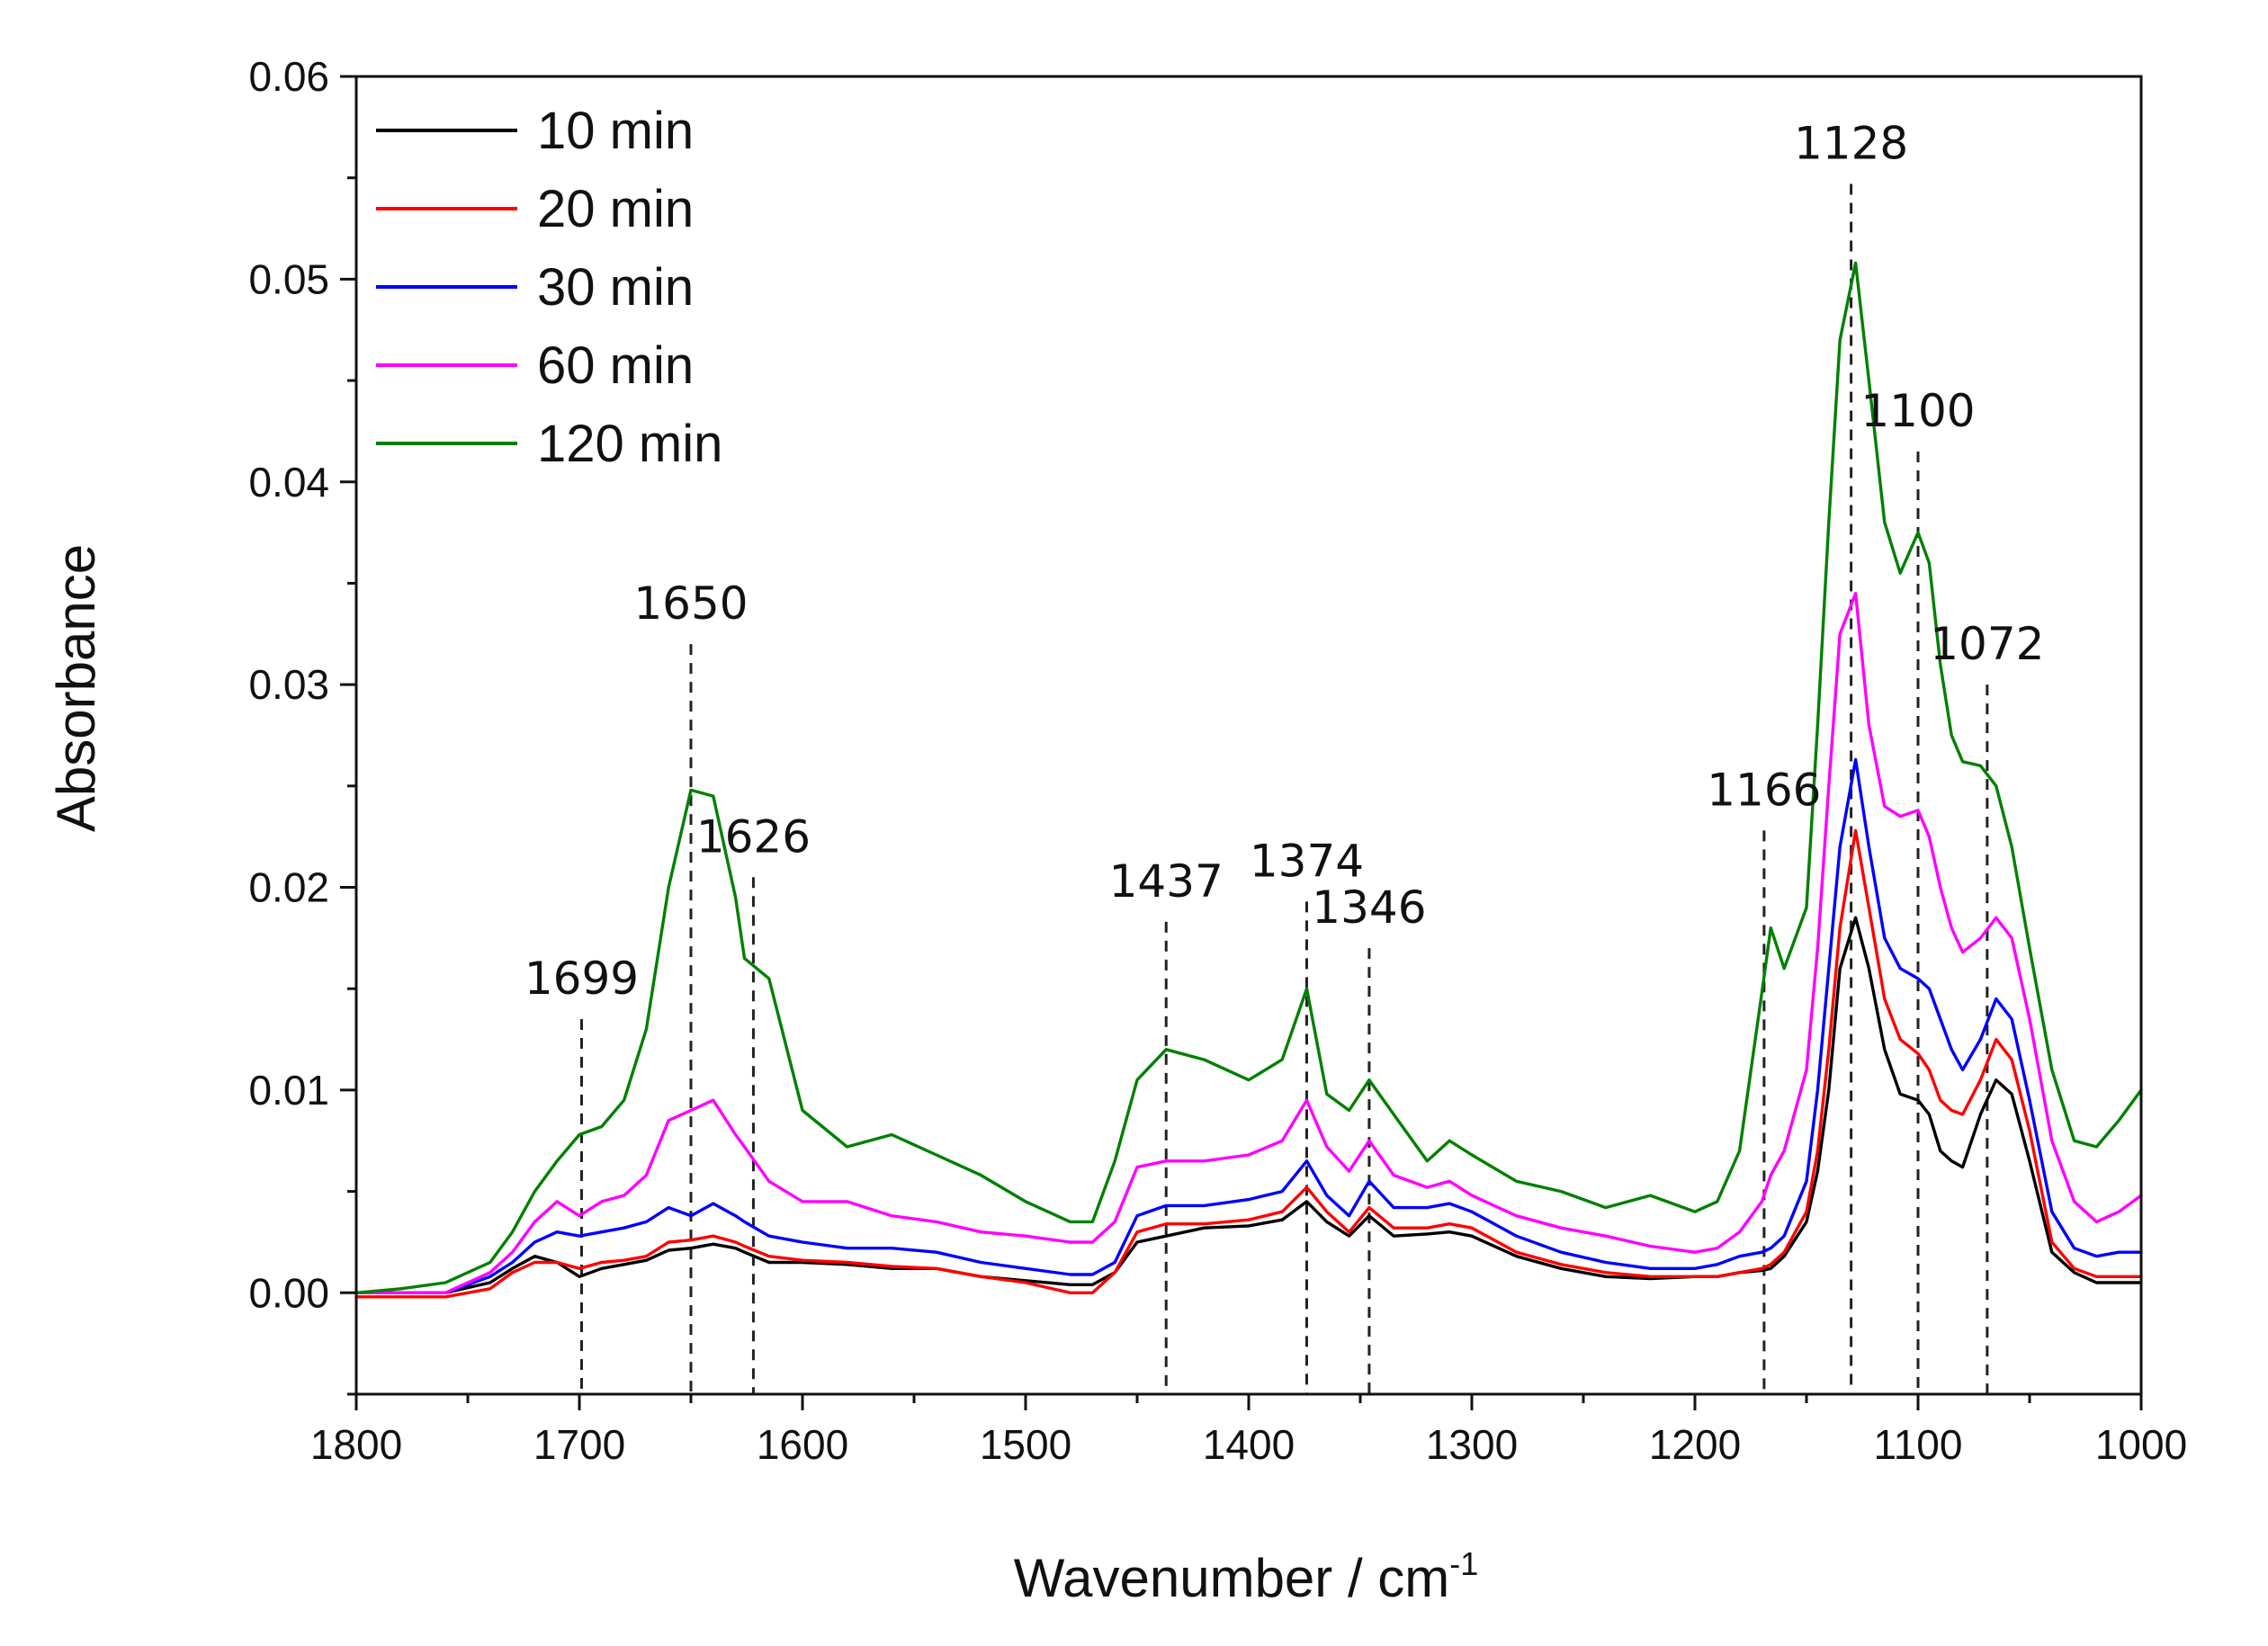  I want to click on peak-label: 1100, so click(1917, 411).